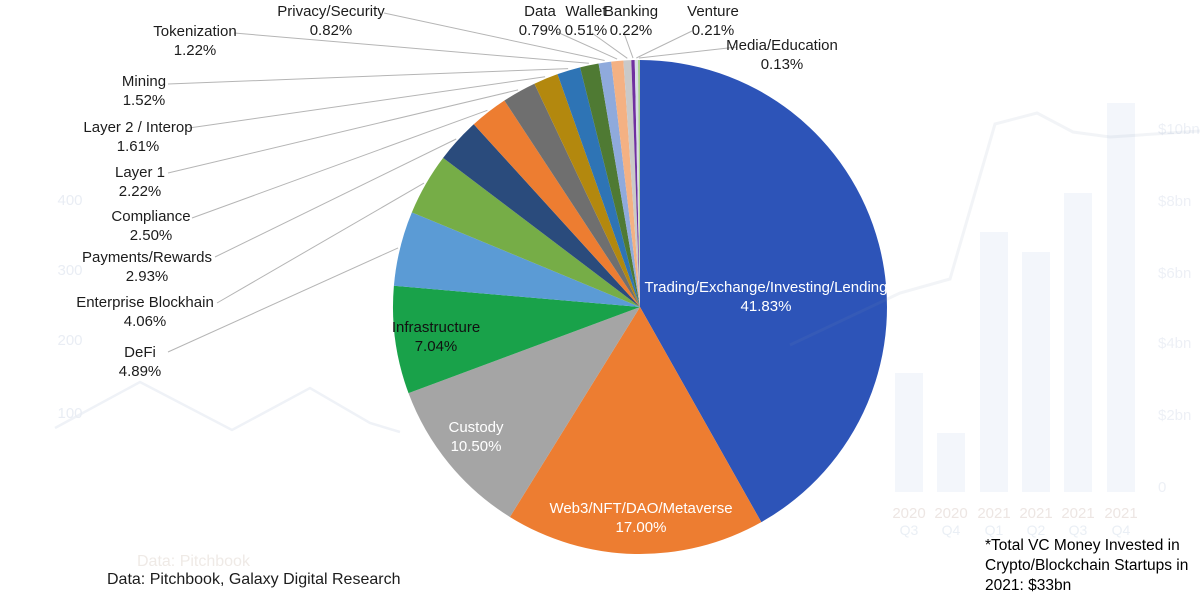  What do you see at coordinates (331, 30) in the screenshot?
I see `slice-label-value: 0.82%` at bounding box center [331, 30].